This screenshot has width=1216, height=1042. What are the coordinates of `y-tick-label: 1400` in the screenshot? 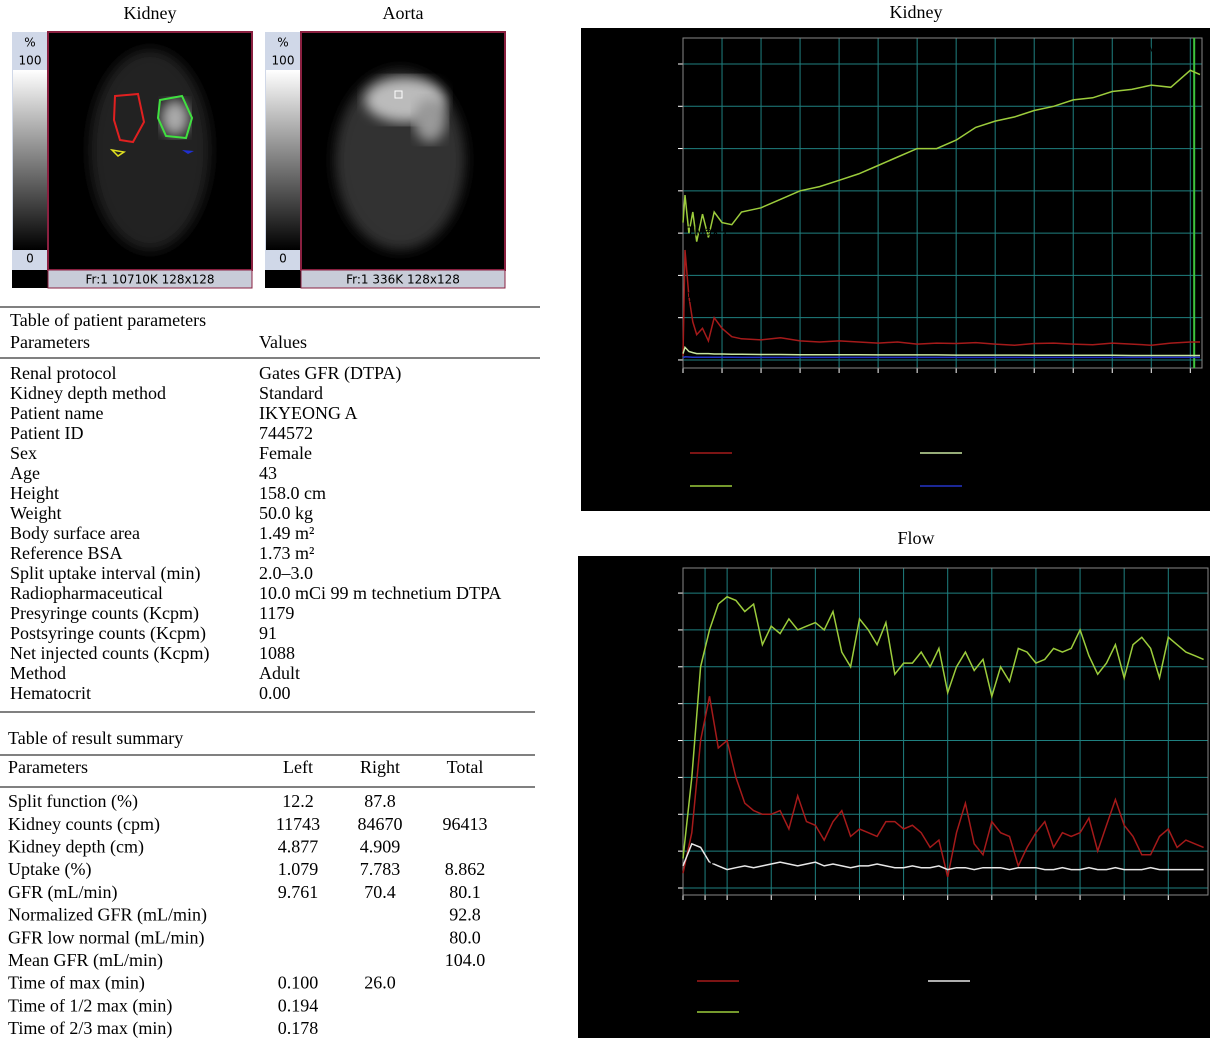 It's located at (655, 62).